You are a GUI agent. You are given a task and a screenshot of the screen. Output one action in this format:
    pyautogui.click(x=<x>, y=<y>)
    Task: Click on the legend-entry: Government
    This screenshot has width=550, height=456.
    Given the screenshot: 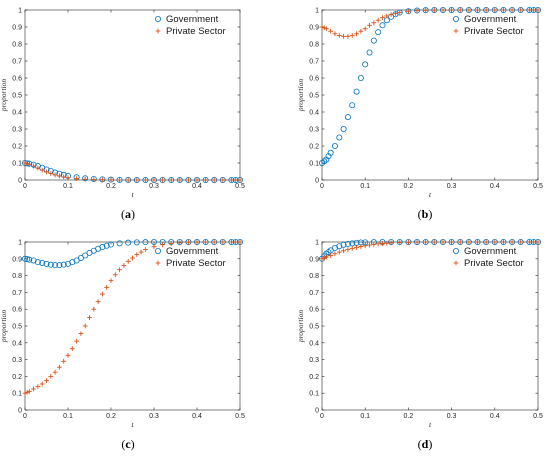 What is the action you would take?
    pyautogui.click(x=490, y=19)
    